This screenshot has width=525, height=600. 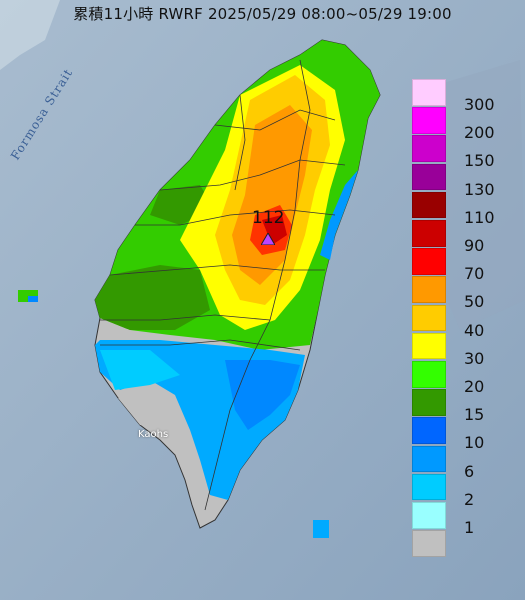 I want to click on legend-label: 90, so click(x=474, y=245).